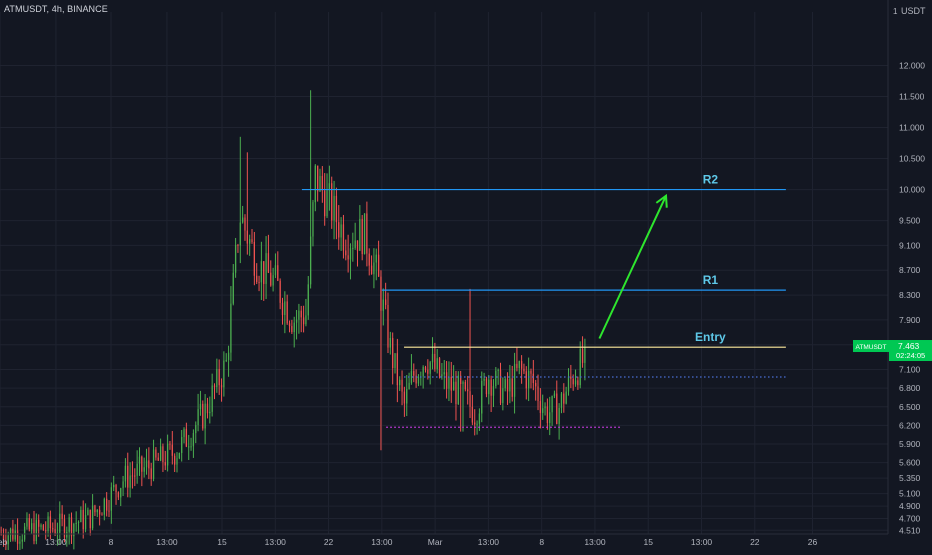 This screenshot has width=932, height=555. What do you see at coordinates (910, 355) in the screenshot?
I see `price-tag-countdown: 02:24:05` at bounding box center [910, 355].